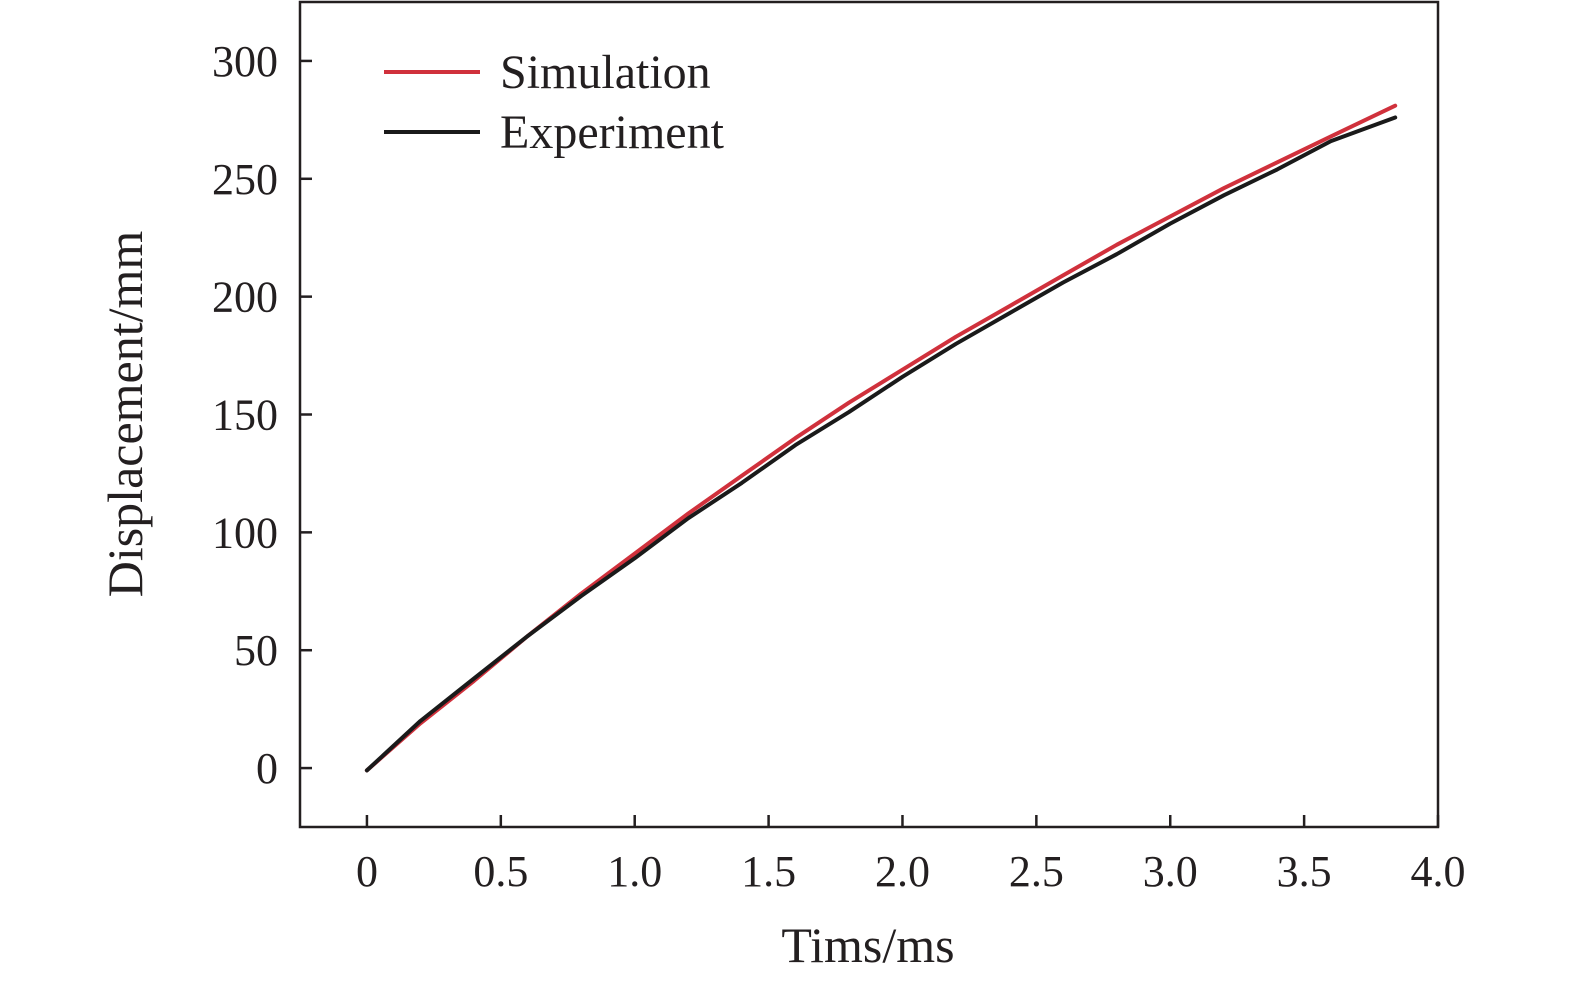 This screenshot has width=1575, height=985. What do you see at coordinates (634, 871) in the screenshot?
I see `x-tick-label: 1.0` at bounding box center [634, 871].